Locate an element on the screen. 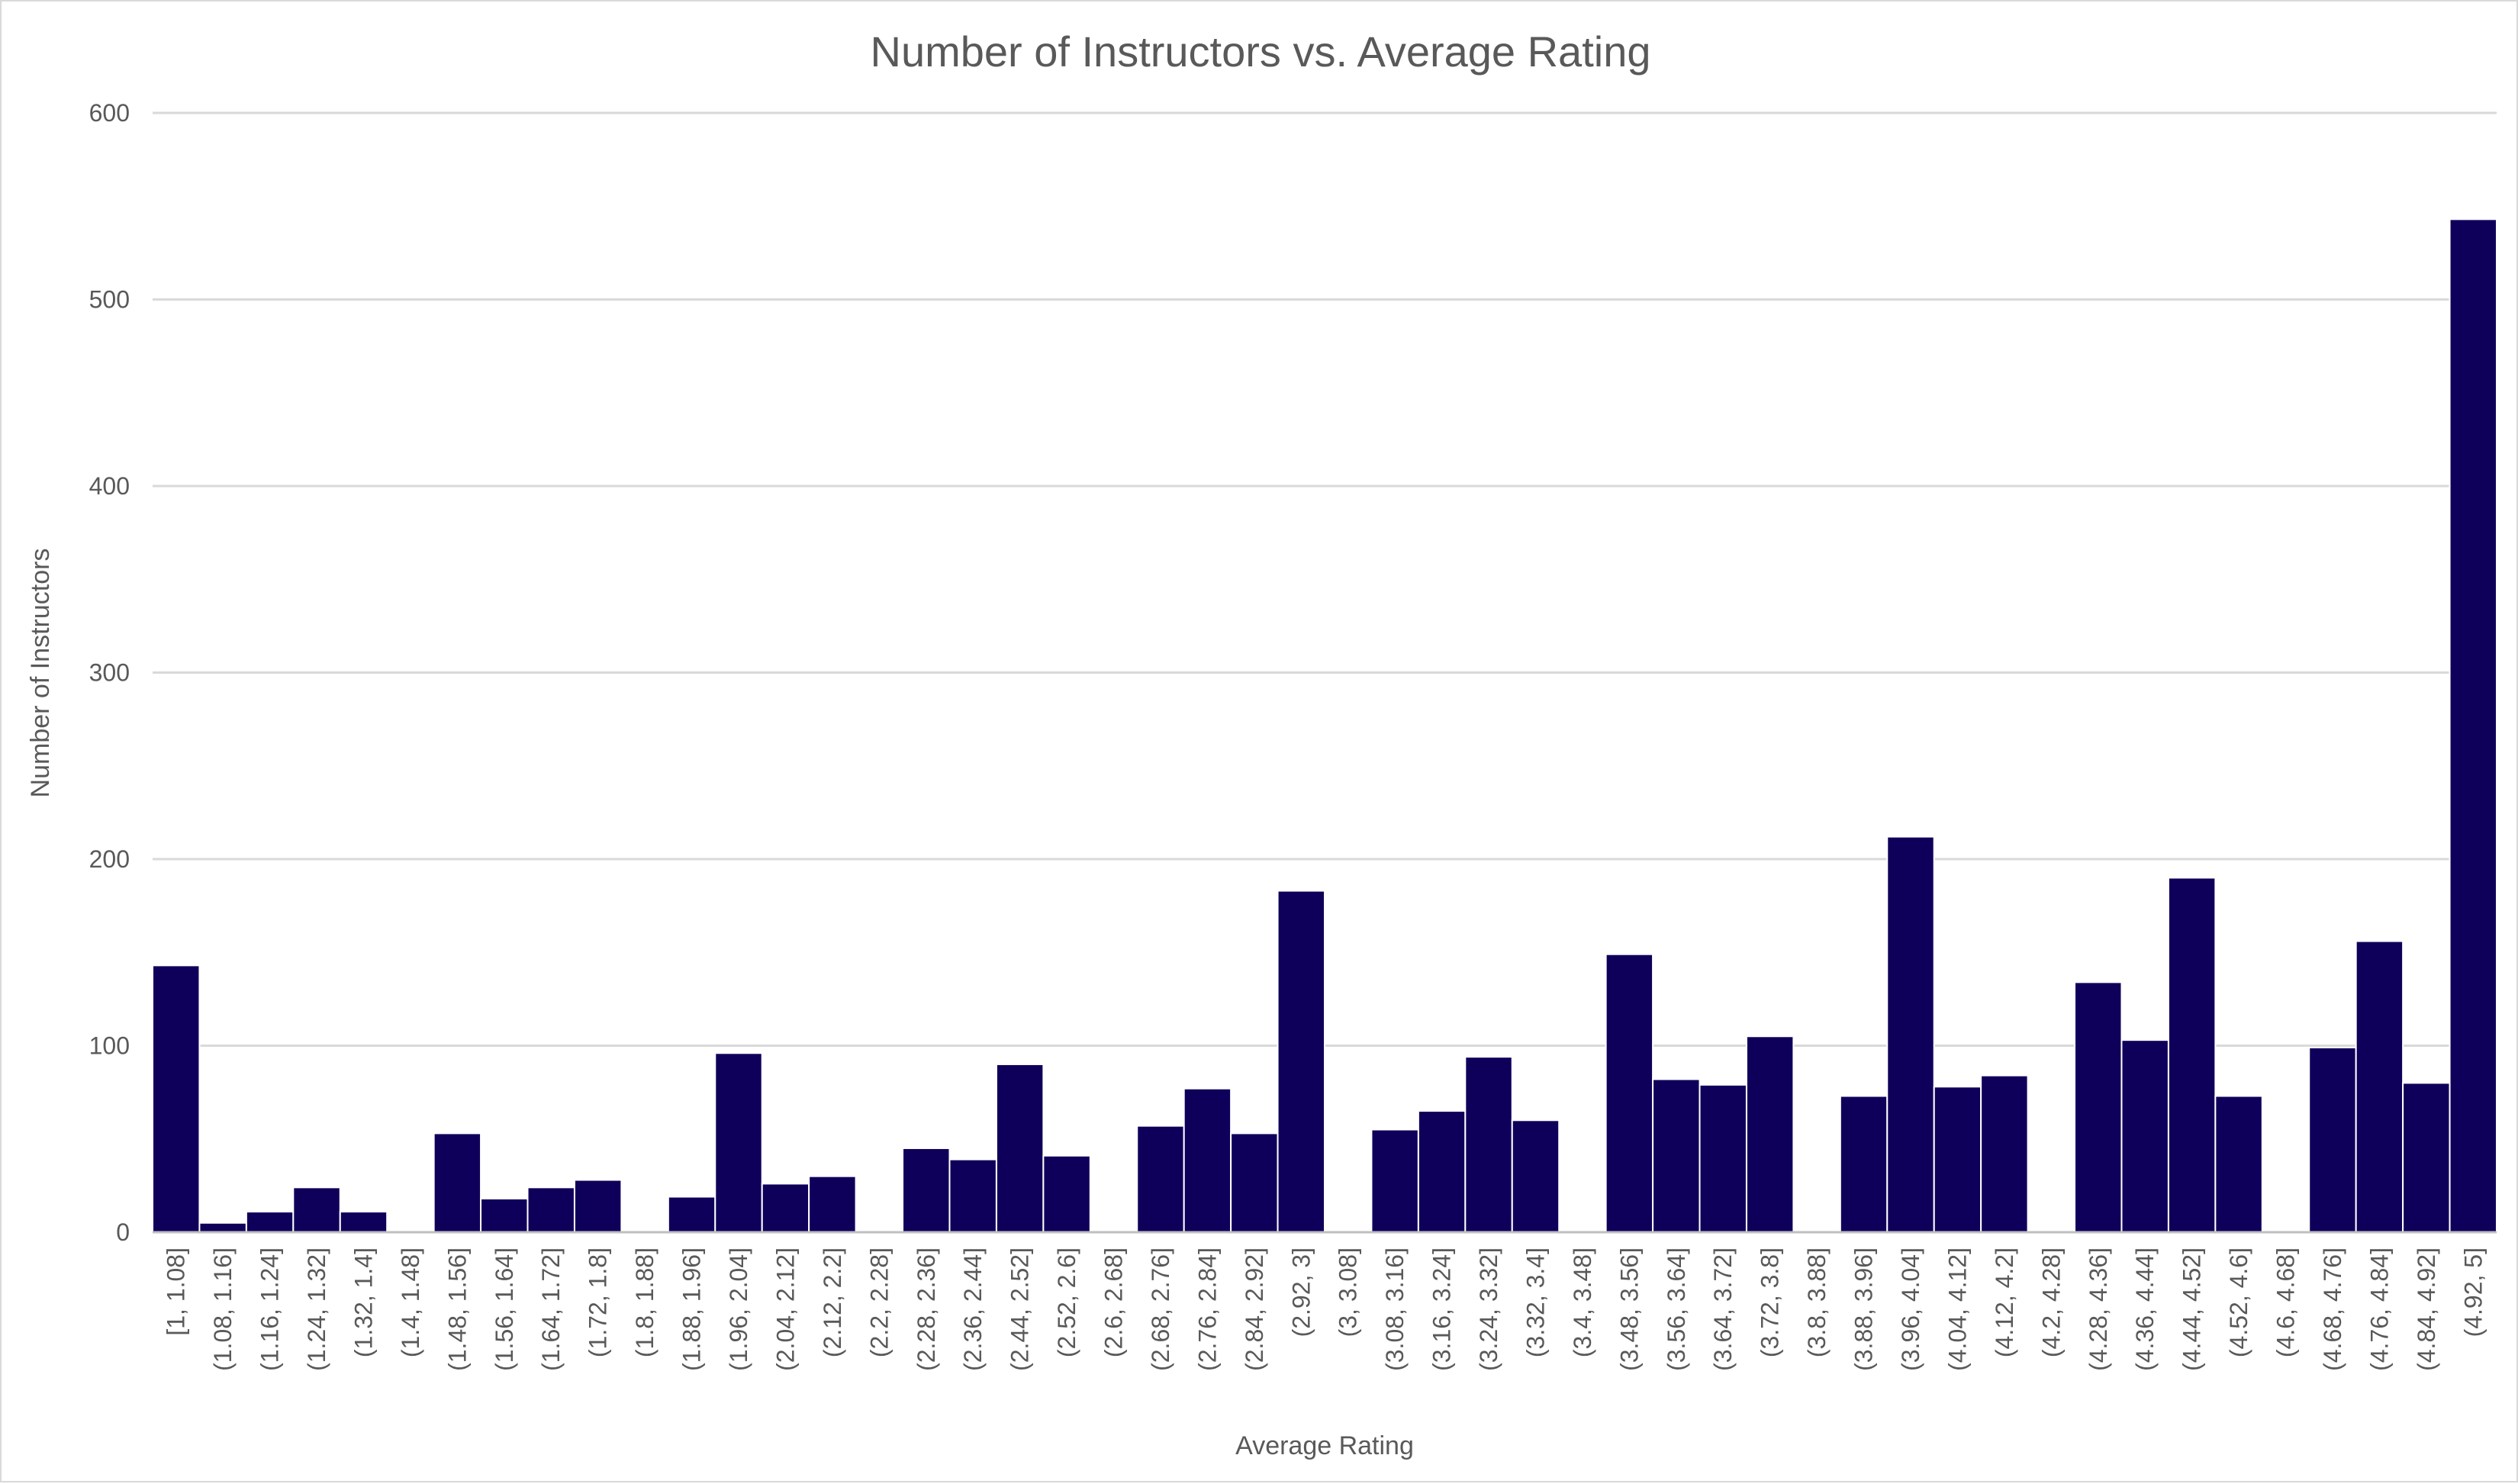 The width and height of the screenshot is (2518, 1484). x-tick-label: (4.28, 4.36] is located at coordinates (2098, 1309).